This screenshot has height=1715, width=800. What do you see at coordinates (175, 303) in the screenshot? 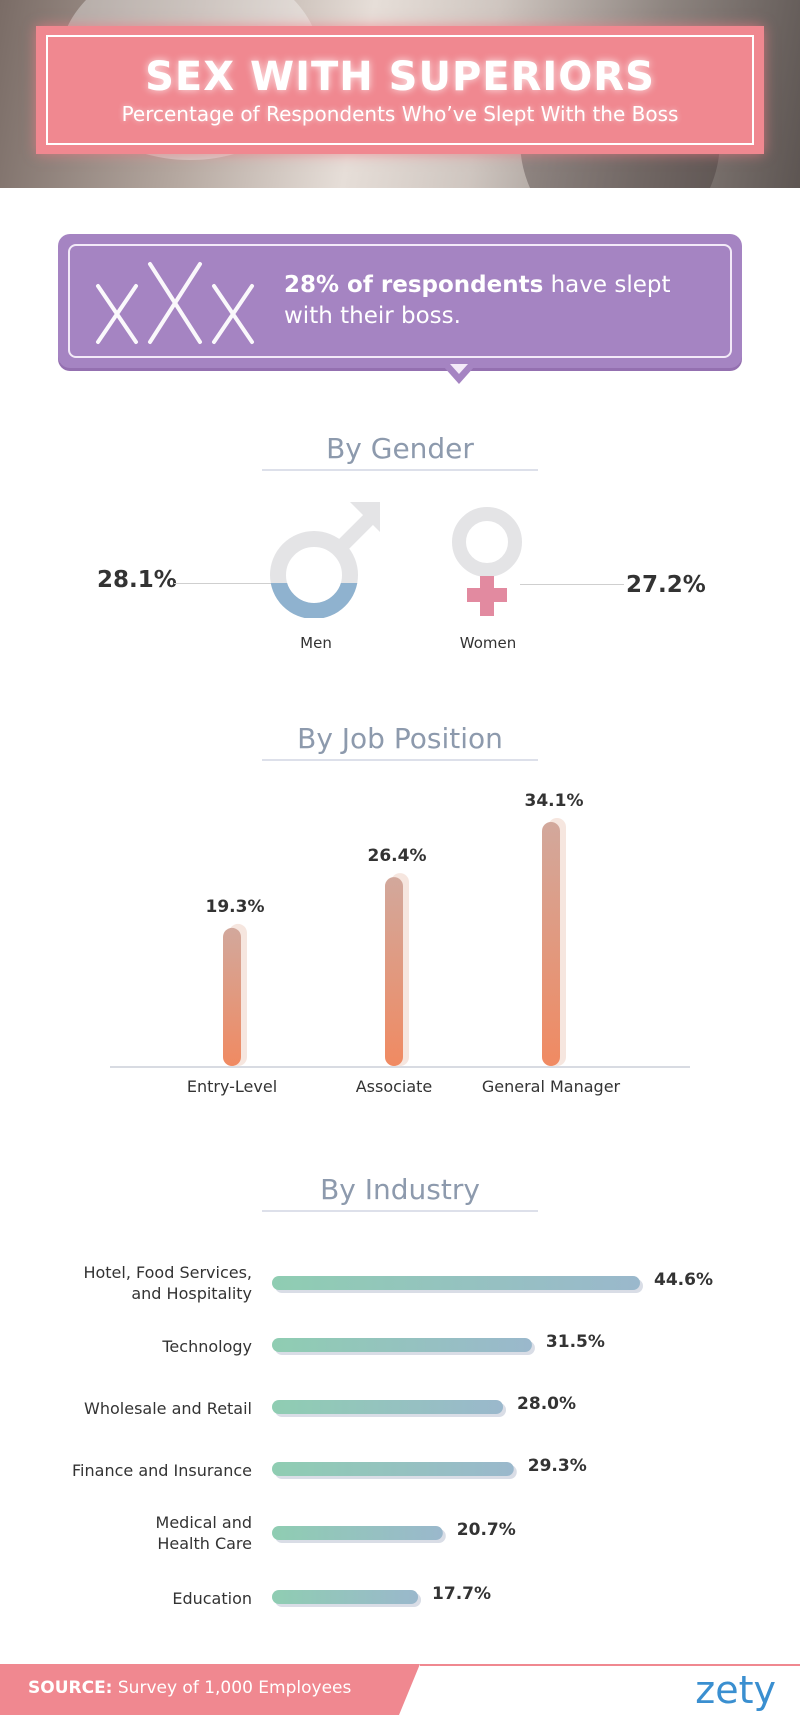
I see `xxx-icon` at bounding box center [175, 303].